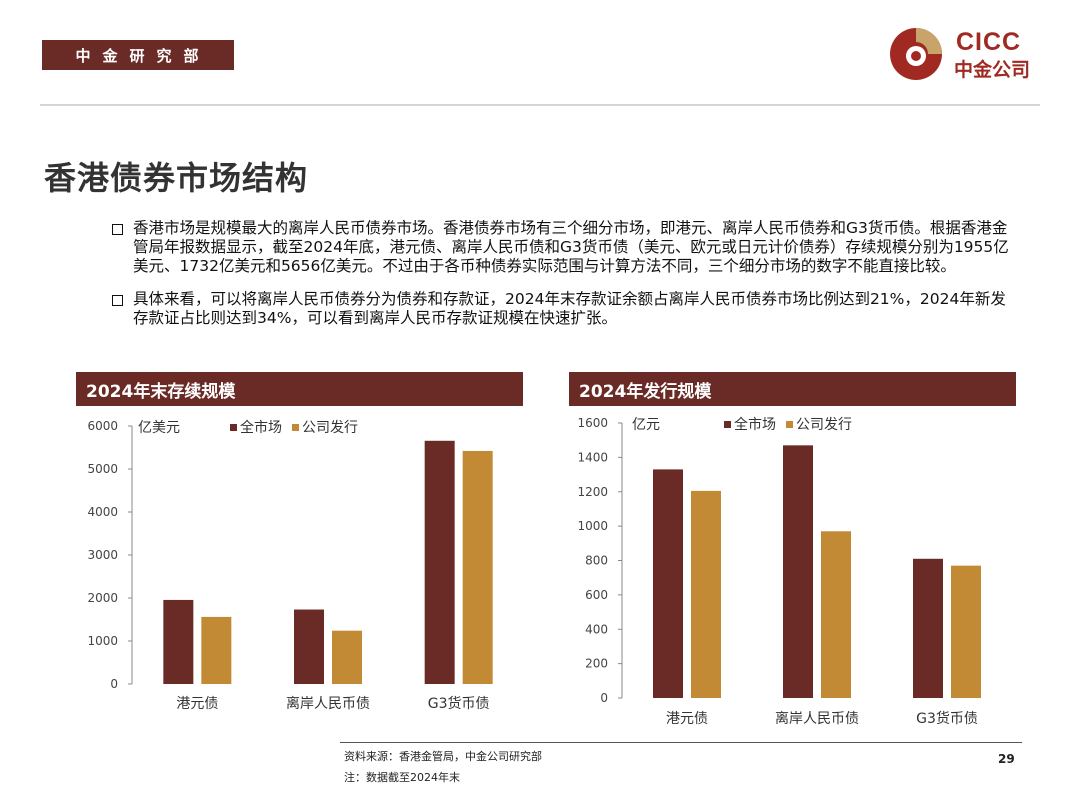  I want to click on y-unit-label: 亿元, so click(646, 425).